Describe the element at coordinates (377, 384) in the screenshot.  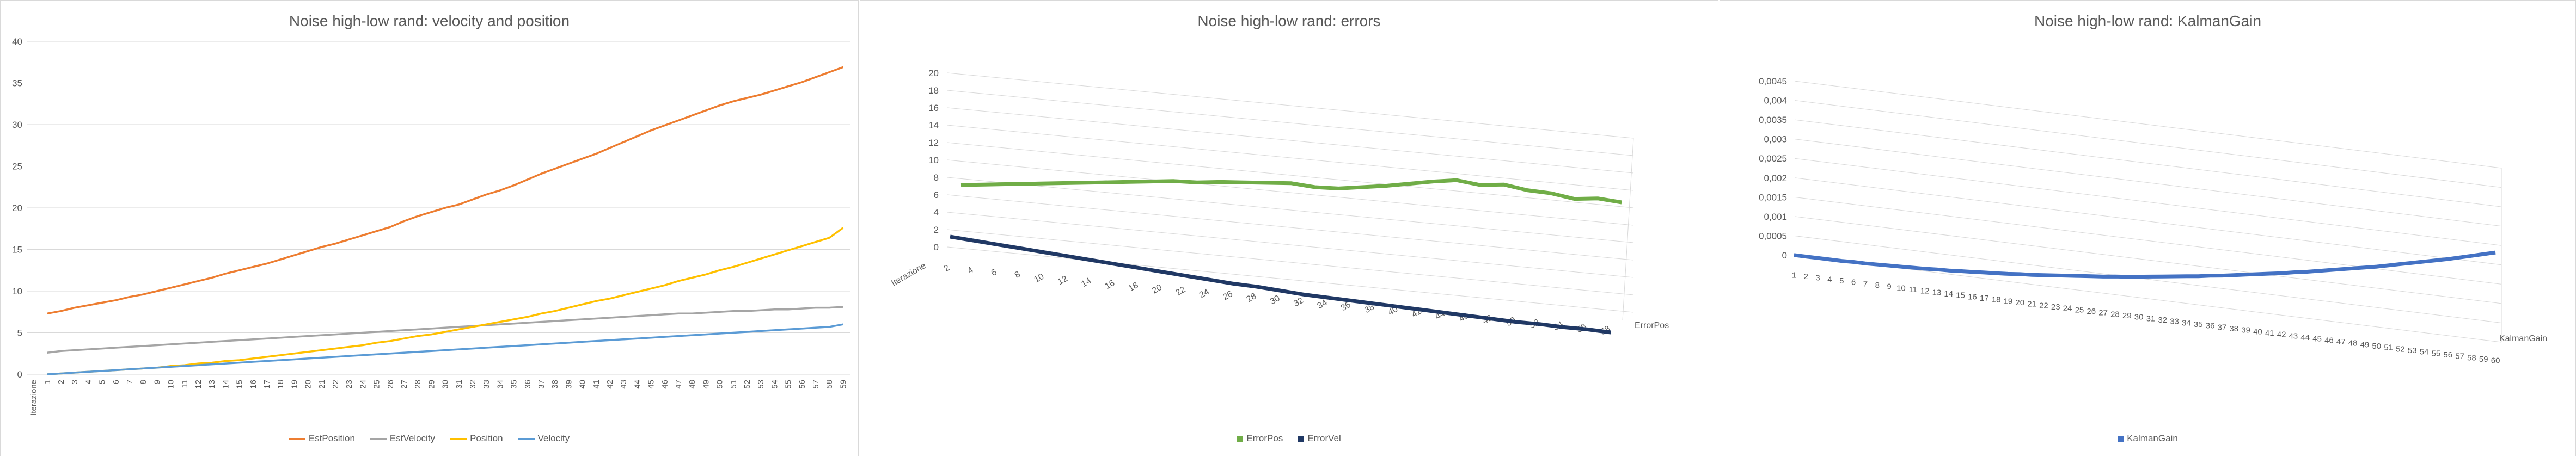
I see `x-tick-label: 25` at that location.